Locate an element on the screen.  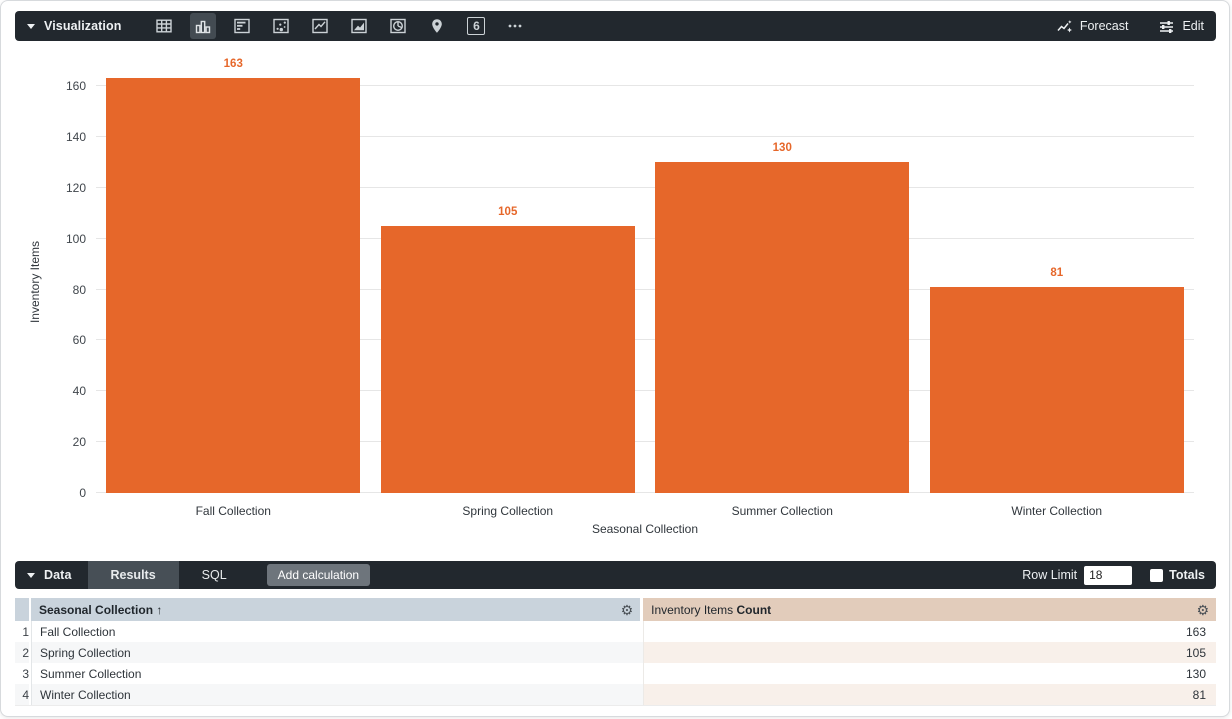
y-axis-tick-label: 60 is located at coordinates (79, 340).